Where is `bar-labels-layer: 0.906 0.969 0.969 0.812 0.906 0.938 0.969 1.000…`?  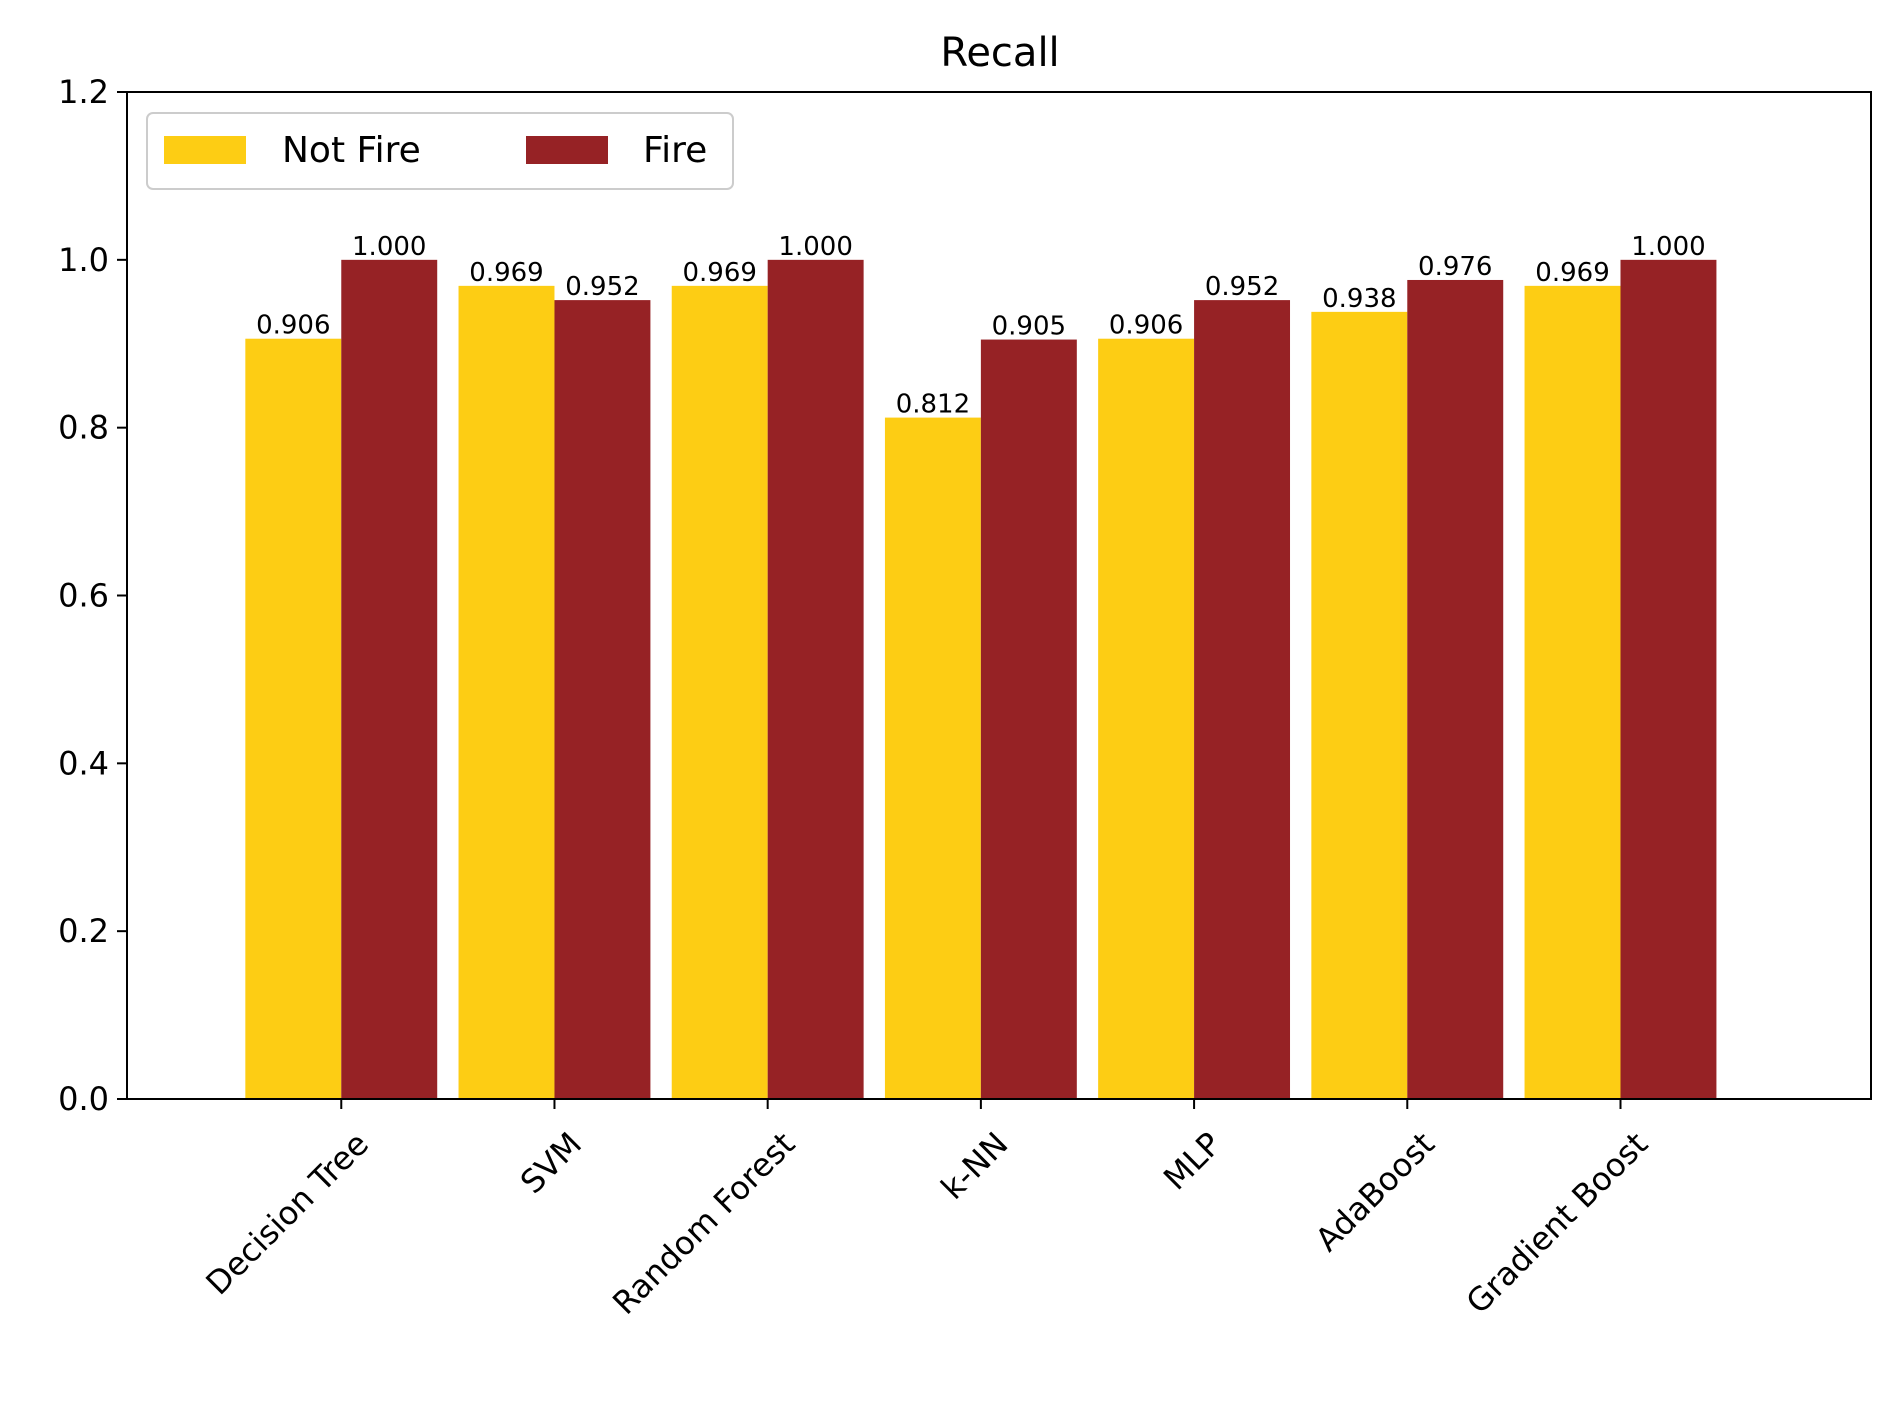
bar-labels-layer: 0.906 0.969 0.969 0.812 0.906 0.938 0.969 1.000… is located at coordinates (981, 326).